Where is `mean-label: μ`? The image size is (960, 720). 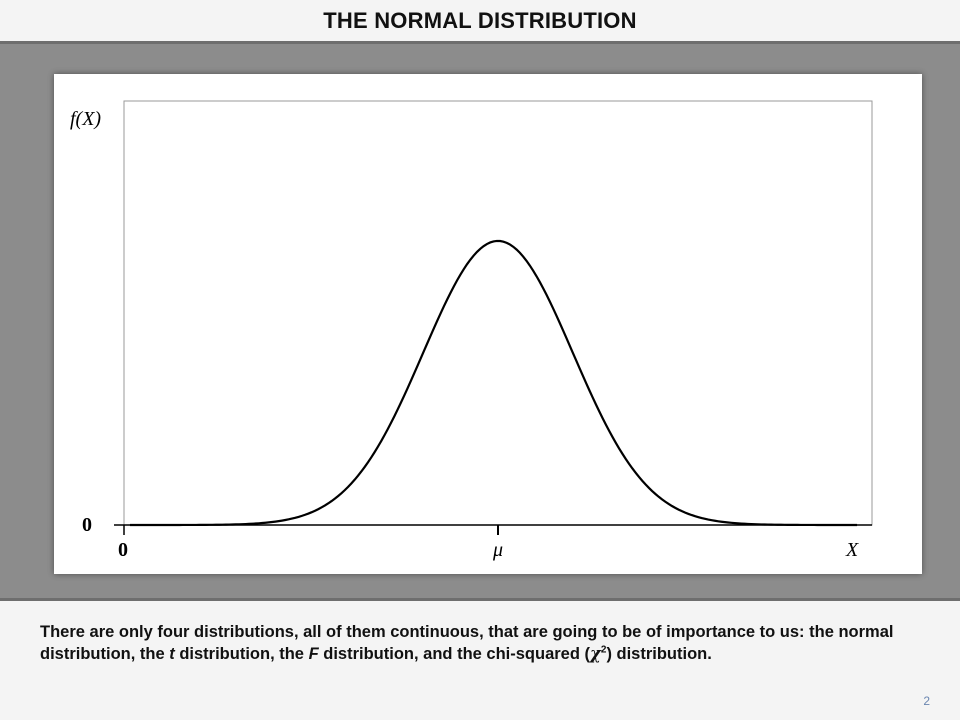 mean-label: μ is located at coordinates (497, 550).